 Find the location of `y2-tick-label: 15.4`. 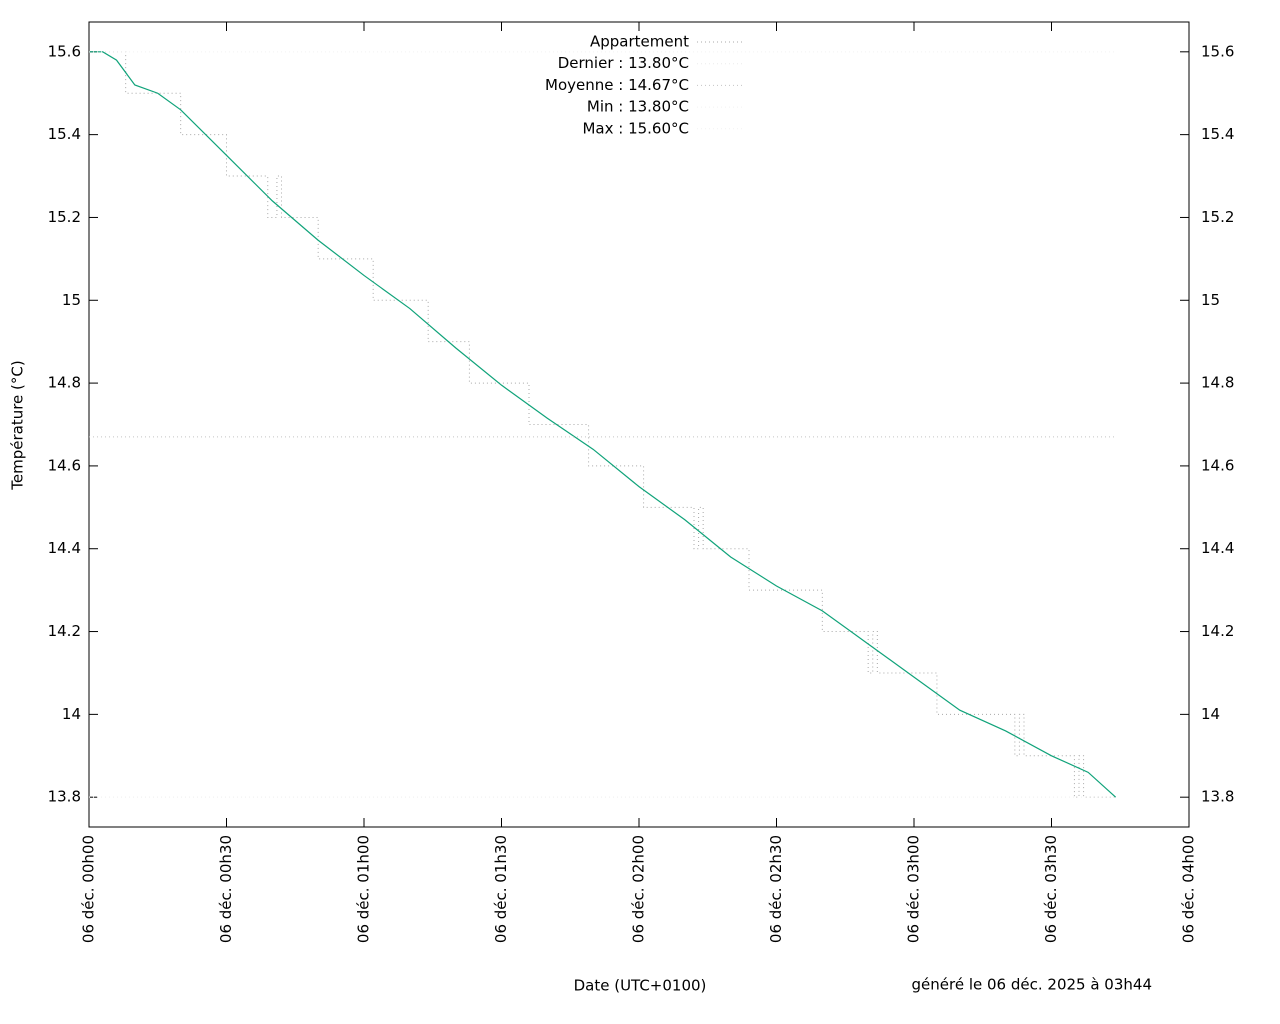

y2-tick-label: 15.4 is located at coordinates (1217, 134).